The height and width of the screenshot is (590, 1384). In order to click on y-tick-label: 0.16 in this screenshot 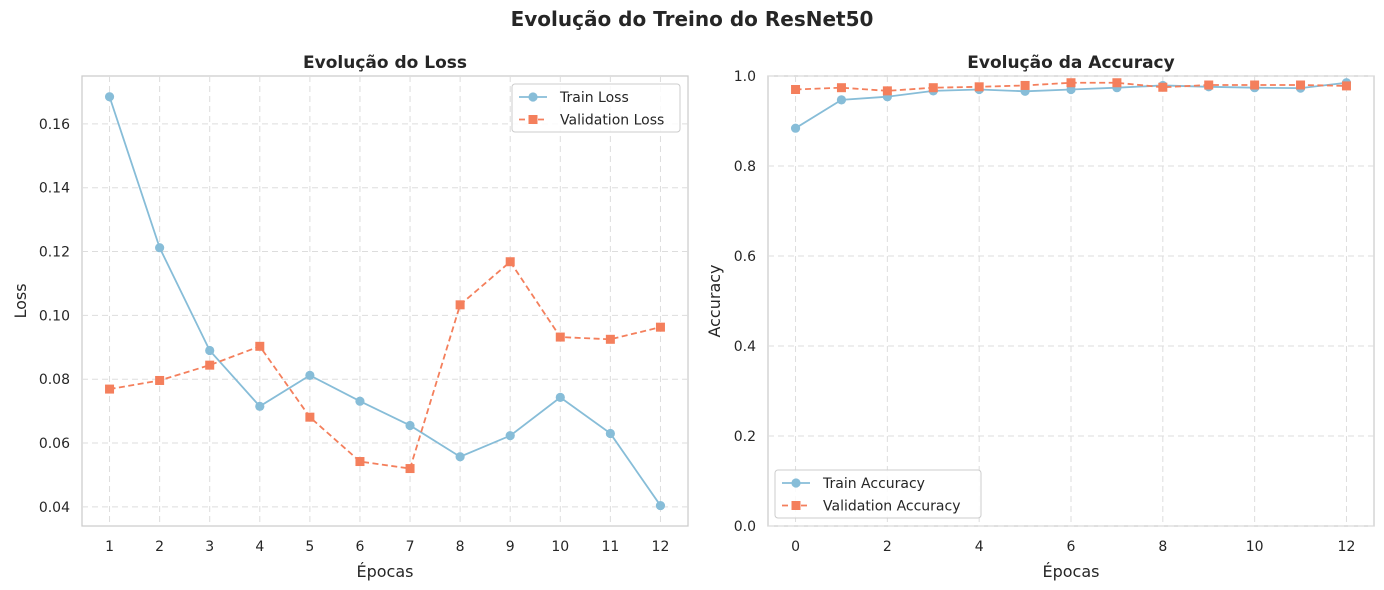, I will do `click(54, 125)`.